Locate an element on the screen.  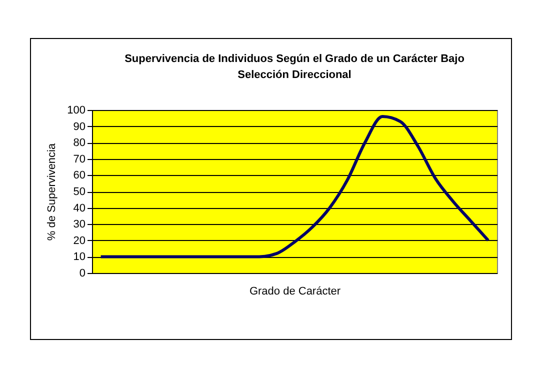
y-tick-label: 90 is located at coordinates (79, 126).